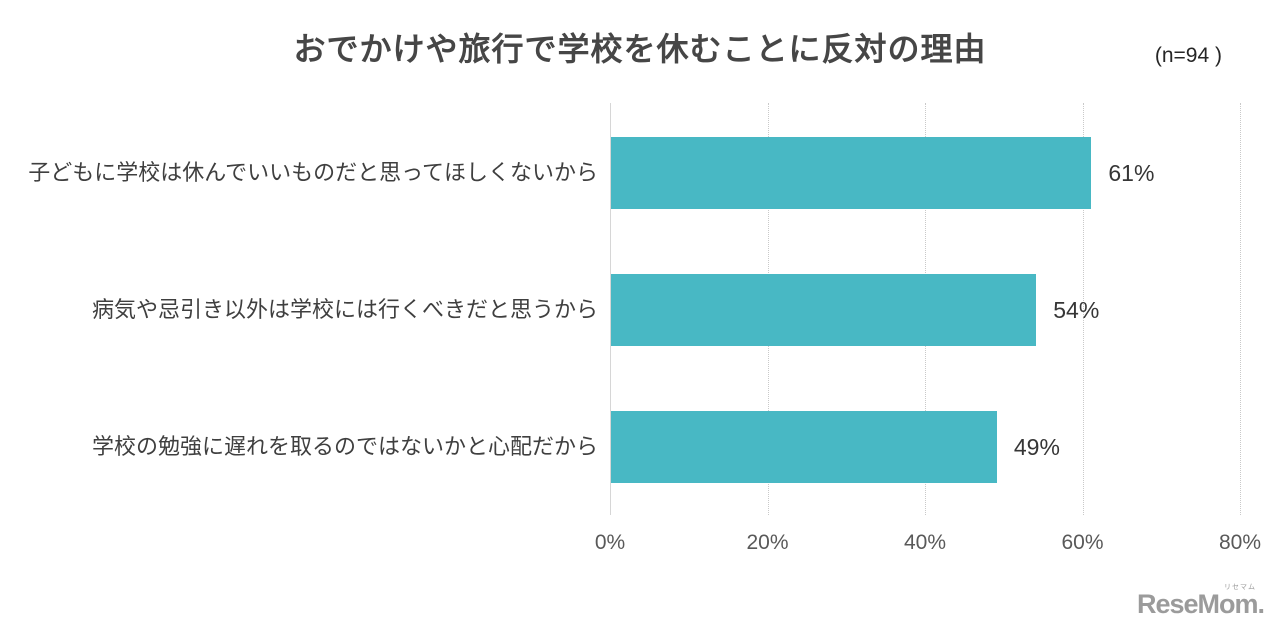 This screenshot has height=628, width=1280. What do you see at coordinates (640, 49) in the screenshot?
I see `chart-title: おでかけや旅行で学校を休むことに反対の理由` at bounding box center [640, 49].